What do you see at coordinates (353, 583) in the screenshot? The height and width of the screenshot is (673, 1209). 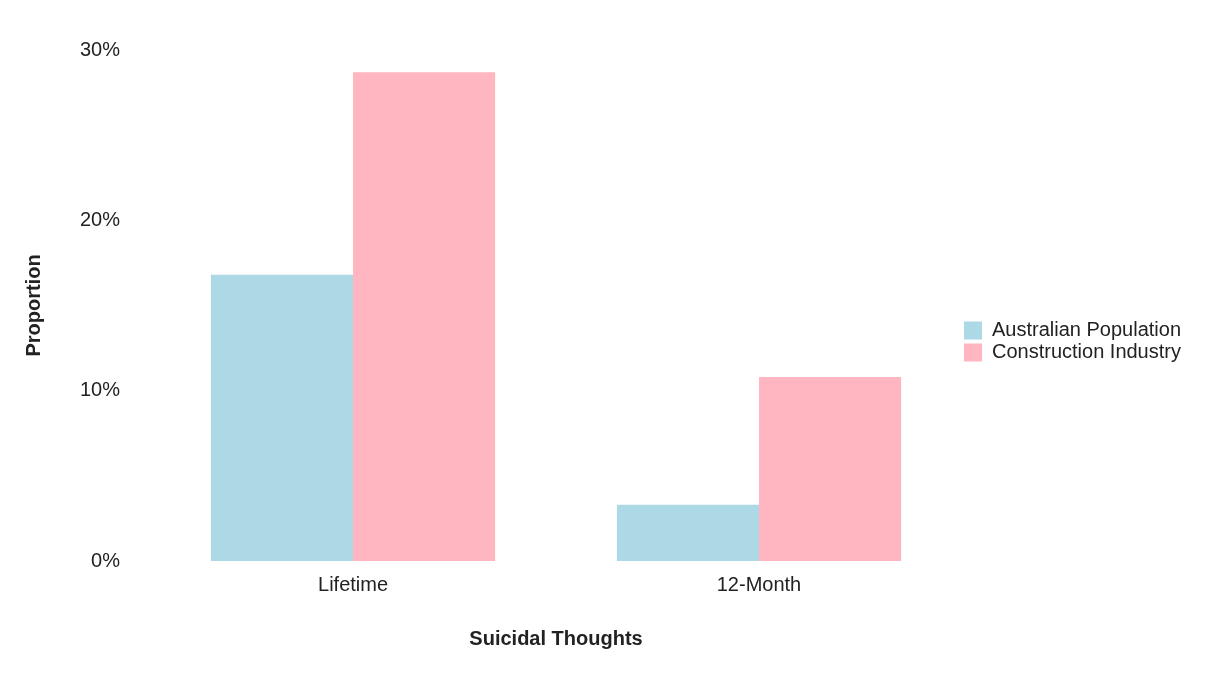 I see `x-tick-label: Lifetime` at bounding box center [353, 583].